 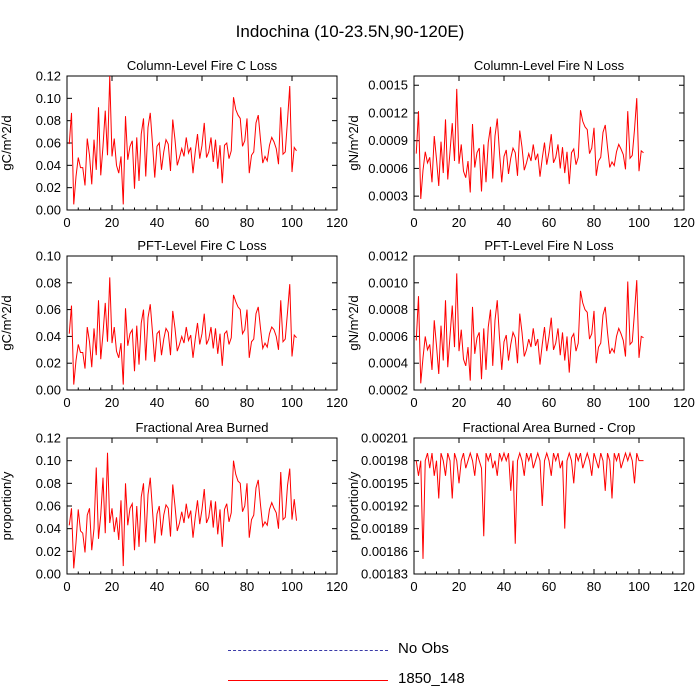 I want to click on y-tick-label: 0.0004, so click(x=388, y=363).